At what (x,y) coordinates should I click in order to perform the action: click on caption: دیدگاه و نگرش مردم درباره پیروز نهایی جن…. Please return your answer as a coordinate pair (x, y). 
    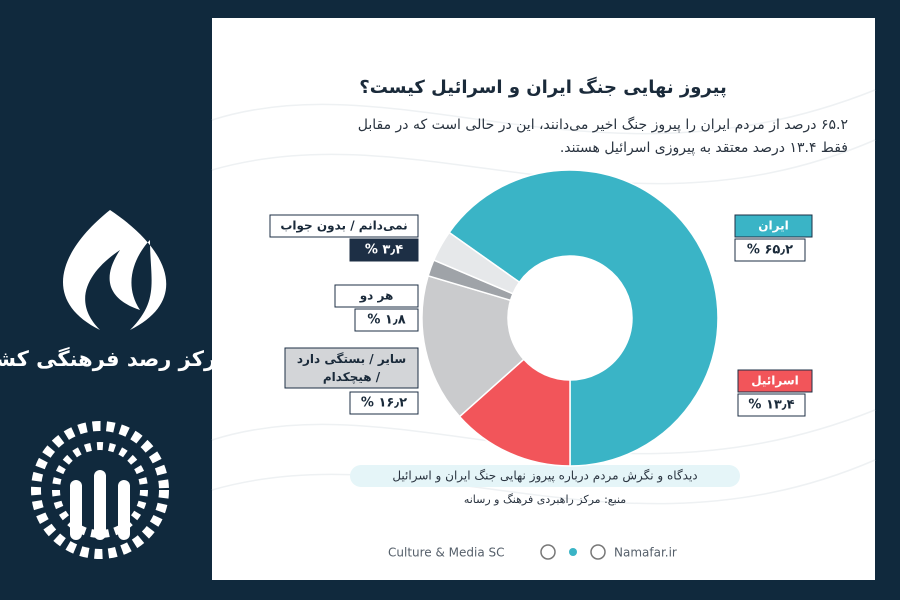
    Looking at the image, I should click on (544, 476).